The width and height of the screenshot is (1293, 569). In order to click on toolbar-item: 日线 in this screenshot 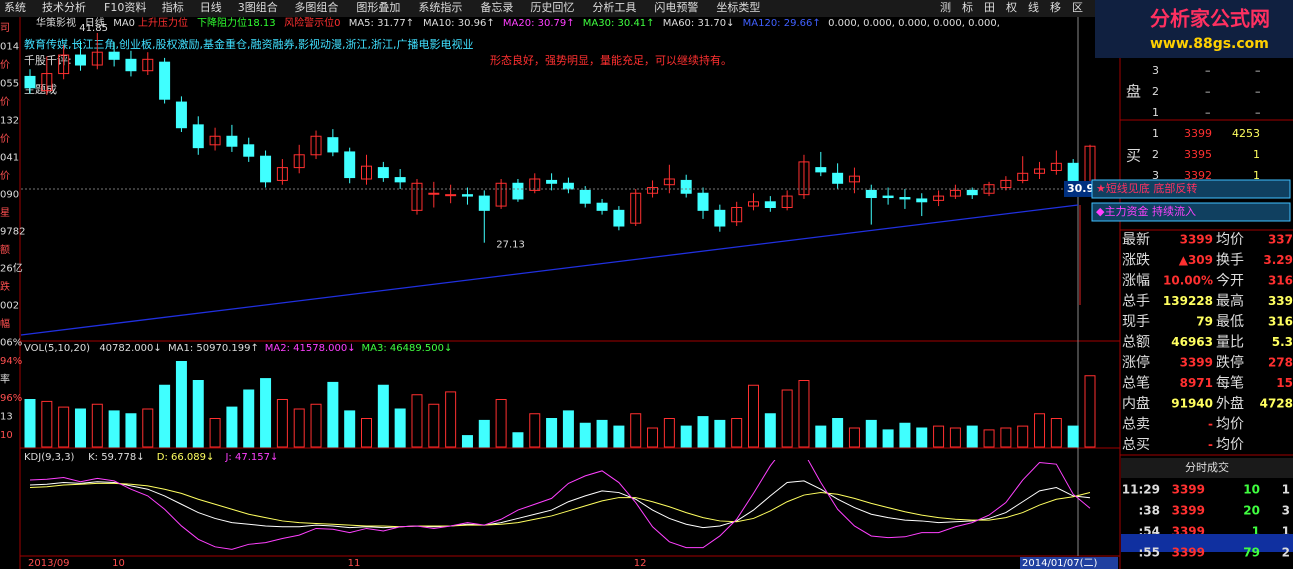, I will do `click(211, 7)`.